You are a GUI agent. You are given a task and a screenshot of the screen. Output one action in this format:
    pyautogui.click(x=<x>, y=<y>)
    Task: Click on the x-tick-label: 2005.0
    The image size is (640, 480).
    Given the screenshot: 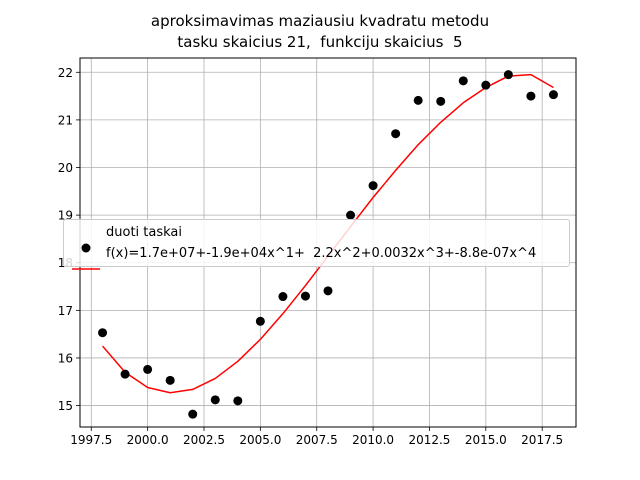 What is the action you would take?
    pyautogui.click(x=260, y=440)
    